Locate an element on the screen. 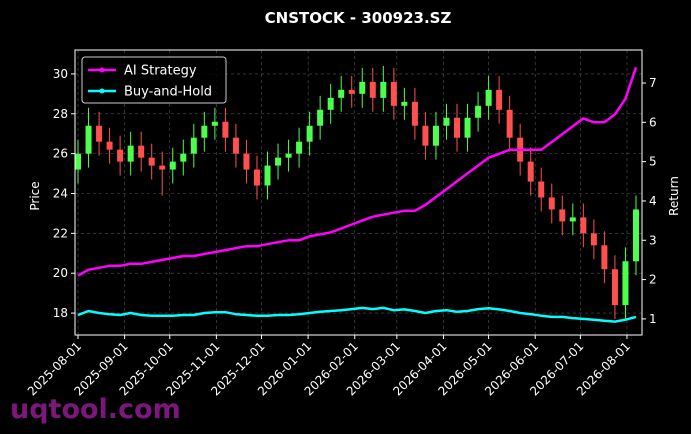 Image resolution: width=691 pixels, height=434 pixels. legend-label: Buy-and-Hold is located at coordinates (168, 92).